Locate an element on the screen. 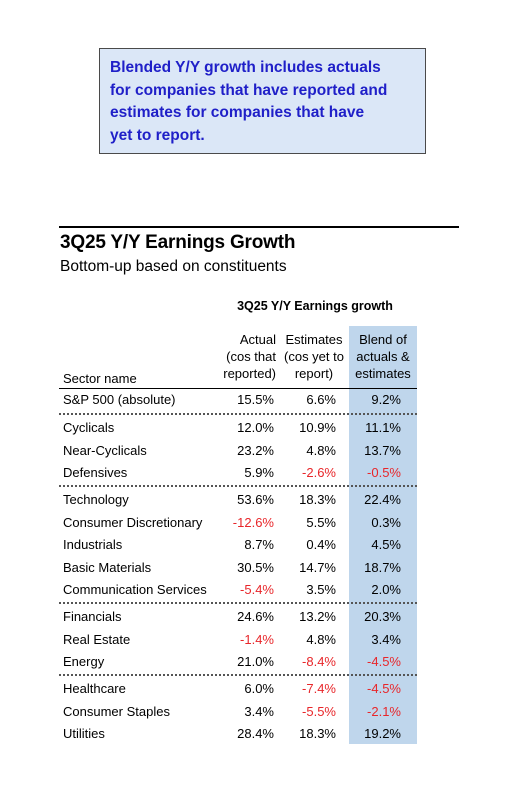 Image resolution: width=506 pixels, height=791 pixels. estimates-value: 6.6% is located at coordinates (321, 399).